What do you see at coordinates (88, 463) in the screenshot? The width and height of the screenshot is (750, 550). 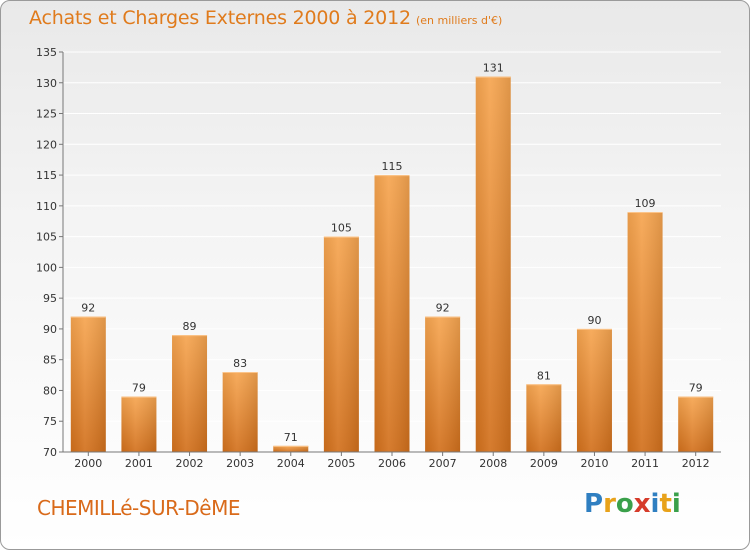 I see `x-tick-label: 2000` at bounding box center [88, 463].